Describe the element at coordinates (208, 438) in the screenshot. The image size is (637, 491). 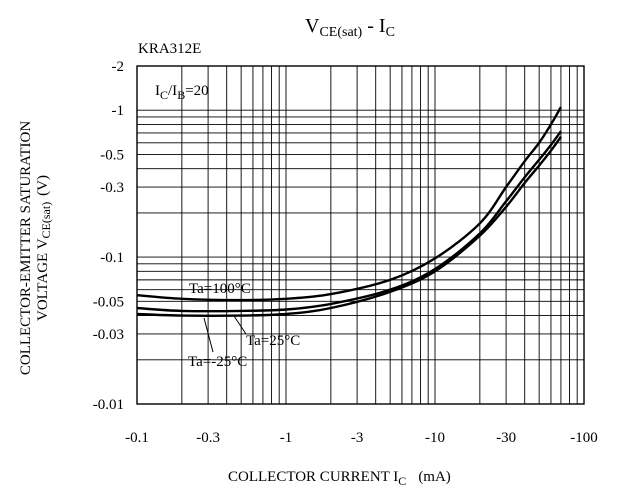
I see `x-tick-label: -0.3` at that location.